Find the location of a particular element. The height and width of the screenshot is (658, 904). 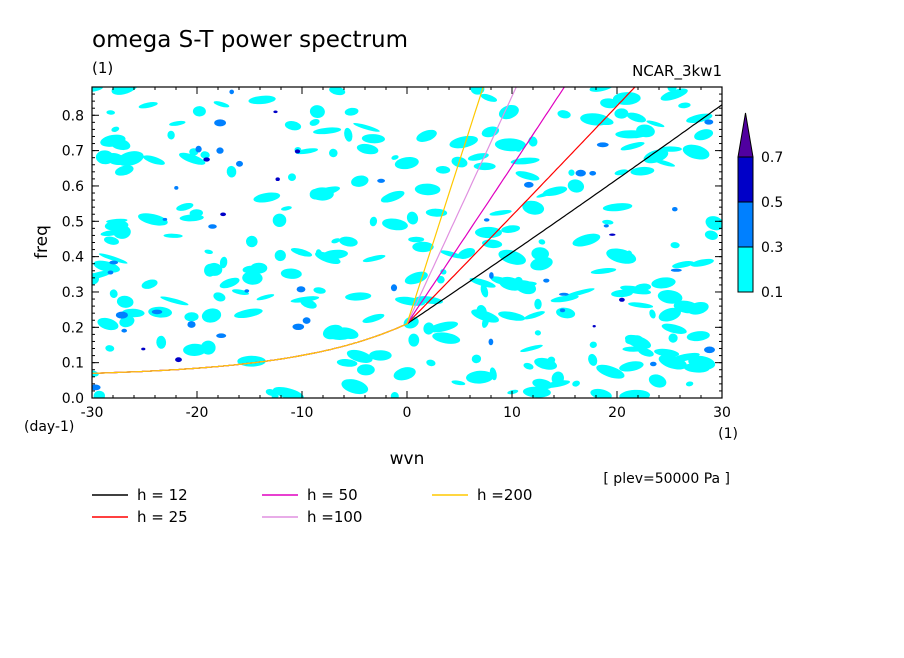

chart-title: omega S-T power spectrum is located at coordinates (250, 40).